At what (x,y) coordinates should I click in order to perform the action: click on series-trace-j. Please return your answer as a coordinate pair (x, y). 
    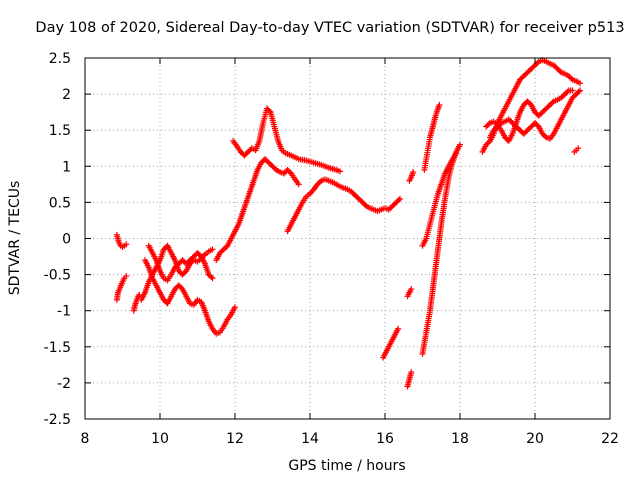
    Looking at the image, I should click on (391, 343).